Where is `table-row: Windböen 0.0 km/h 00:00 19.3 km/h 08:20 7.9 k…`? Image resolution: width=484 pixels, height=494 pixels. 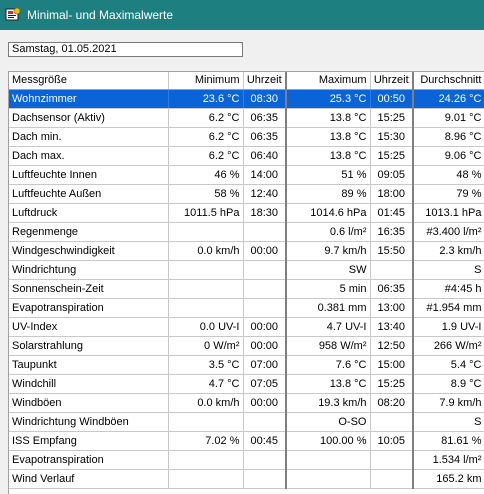
table-row: Windböen 0.0 km/h 00:00 19.3 km/h 08:20 7.9 k… is located at coordinates (246, 403).